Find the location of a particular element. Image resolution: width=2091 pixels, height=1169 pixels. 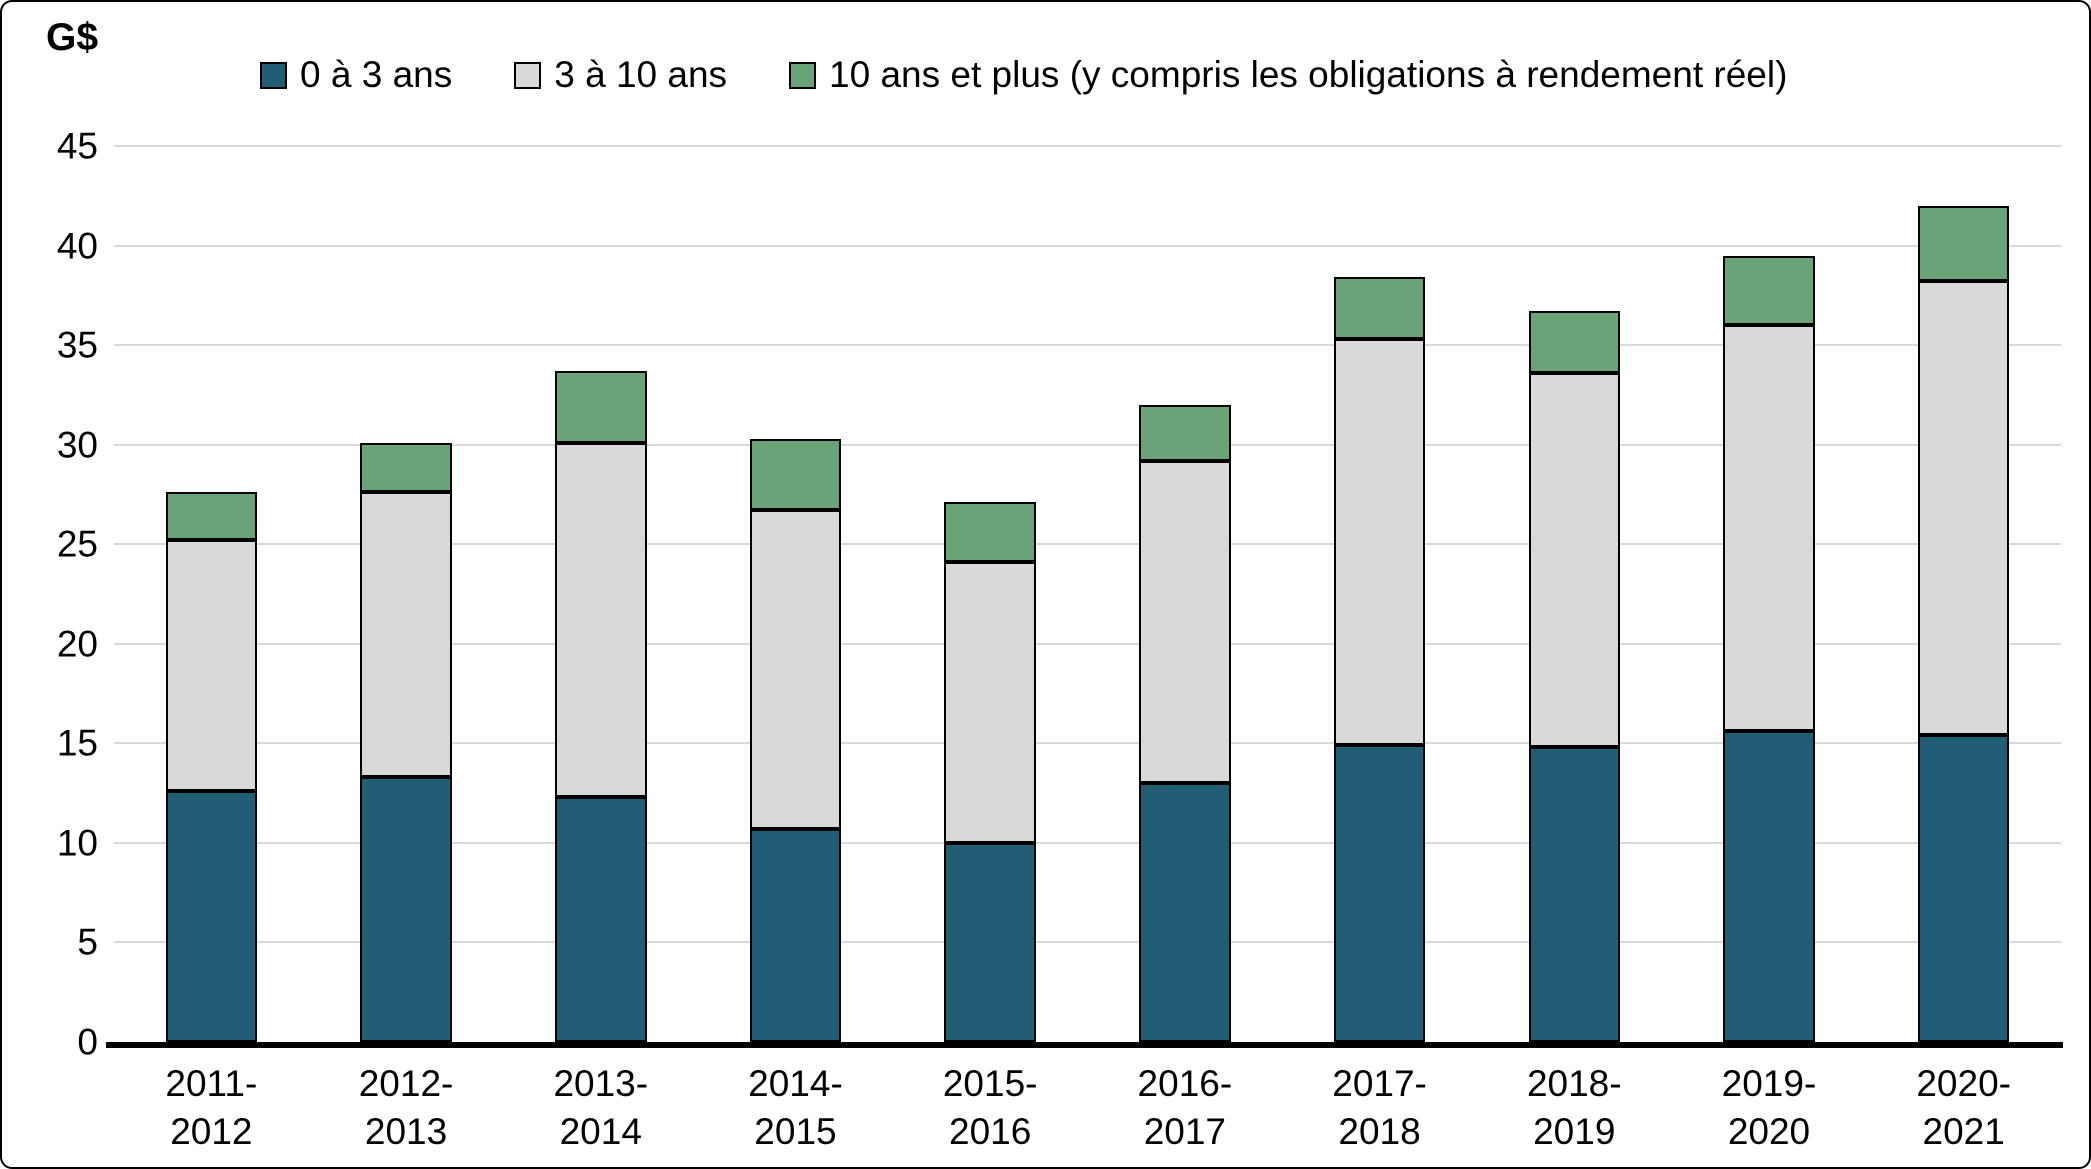

x-tick-label: 2012- 2013 is located at coordinates (406, 1108).